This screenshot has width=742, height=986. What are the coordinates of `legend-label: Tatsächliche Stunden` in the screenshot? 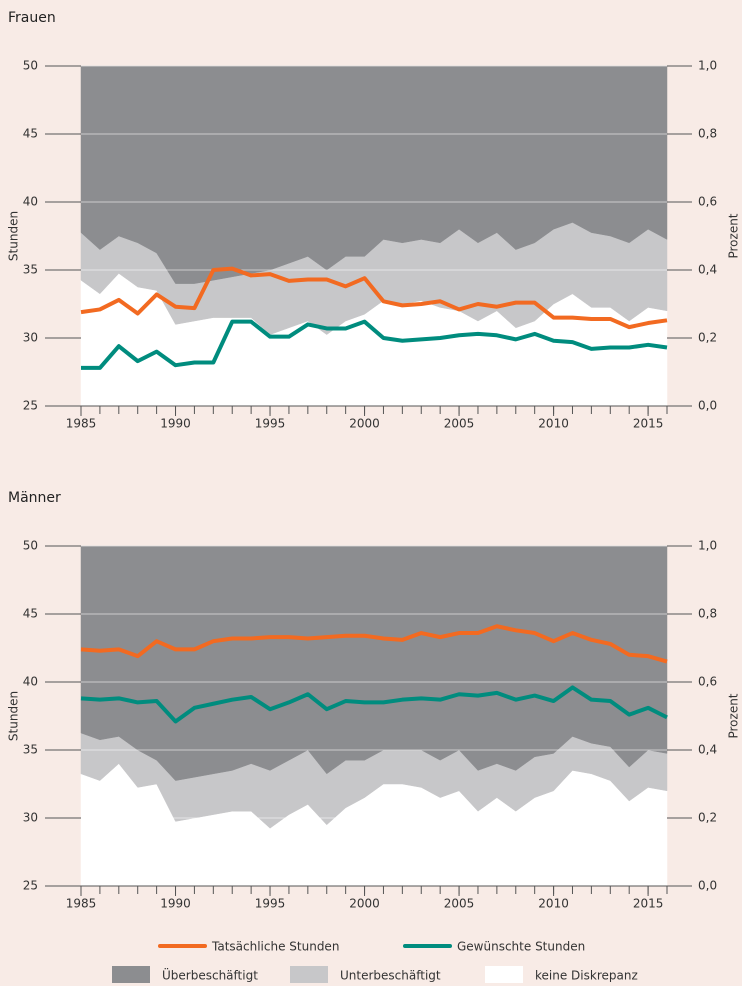 It's located at (275, 947).